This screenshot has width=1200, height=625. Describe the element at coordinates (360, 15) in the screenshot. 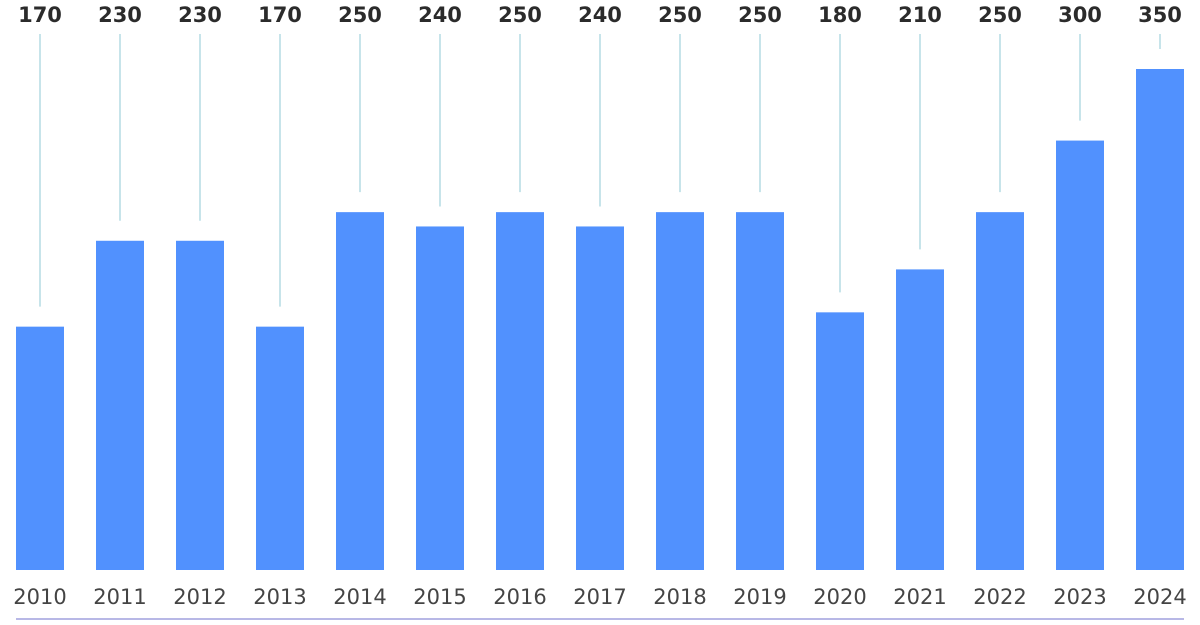

I see `value-label-2014: 250` at that location.